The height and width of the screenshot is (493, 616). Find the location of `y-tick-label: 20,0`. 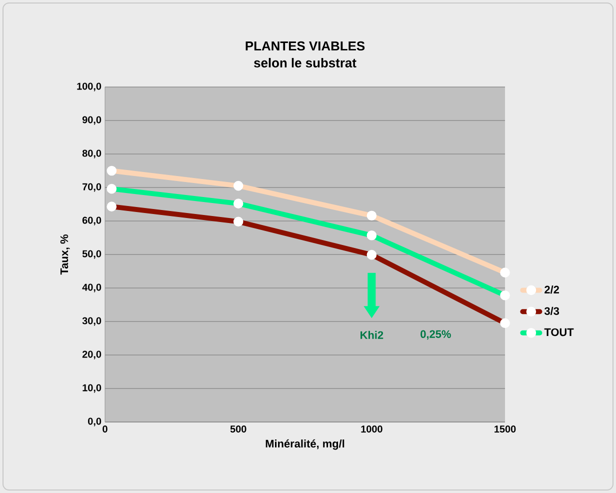

y-tick-label: 20,0 is located at coordinates (92, 355).